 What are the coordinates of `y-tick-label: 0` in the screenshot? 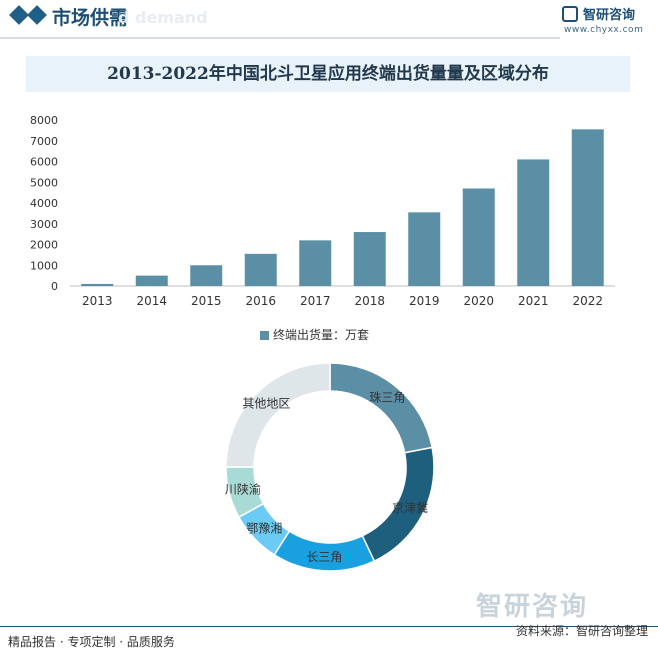 It's located at (54, 286).